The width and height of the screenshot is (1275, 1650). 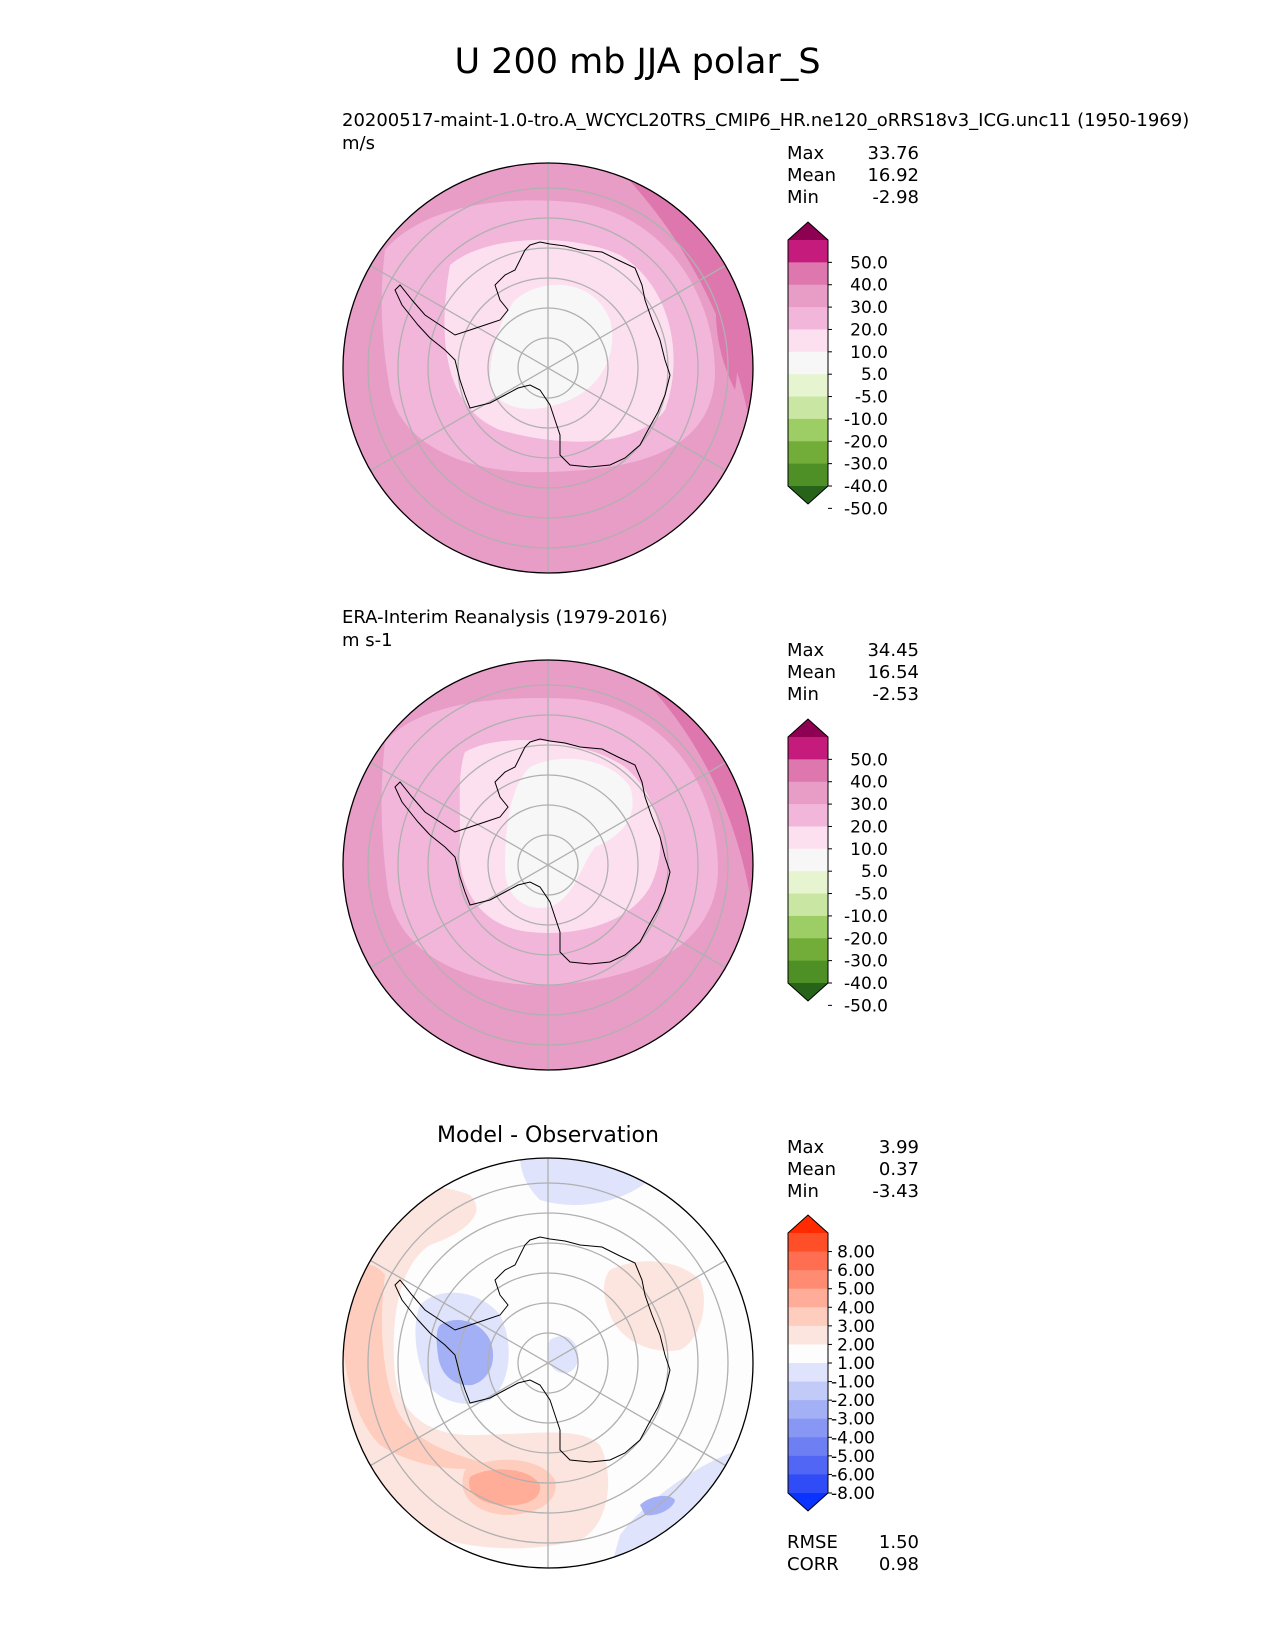 What do you see at coordinates (898, 1147) in the screenshot?
I see `stat-value: 3.99` at bounding box center [898, 1147].